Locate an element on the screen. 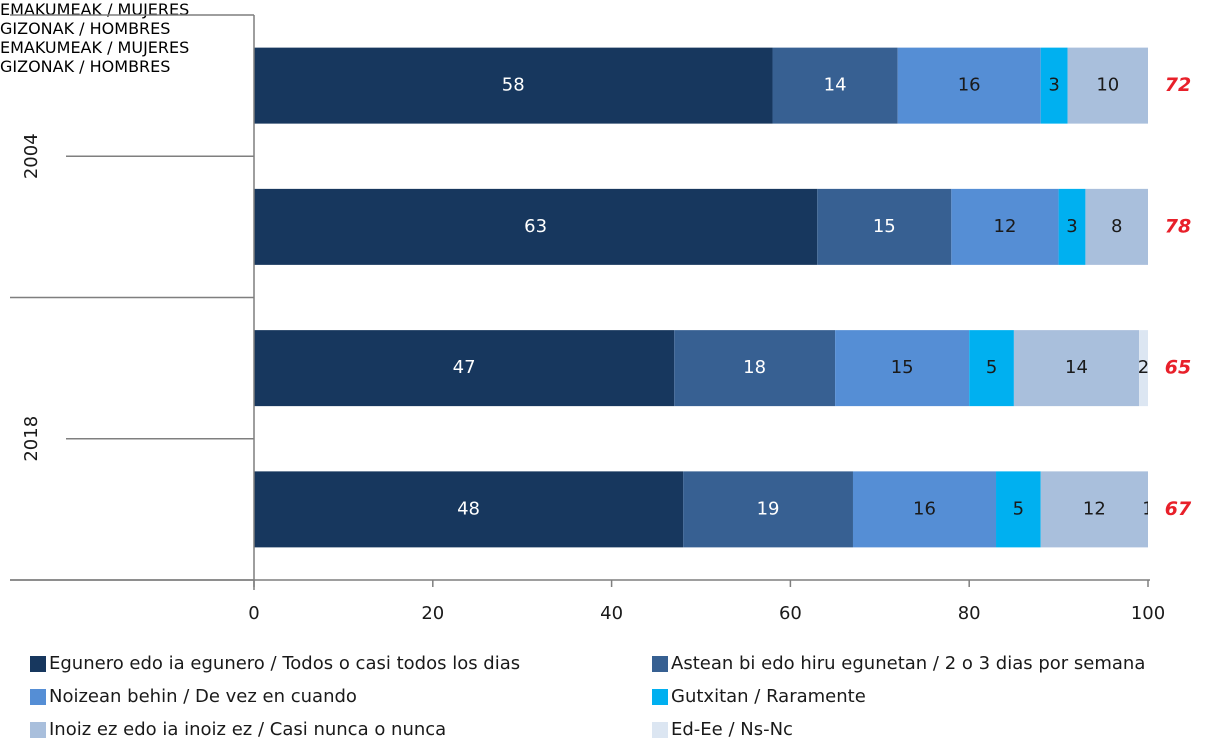  x-tick-label: 100 is located at coordinates (1148, 613).